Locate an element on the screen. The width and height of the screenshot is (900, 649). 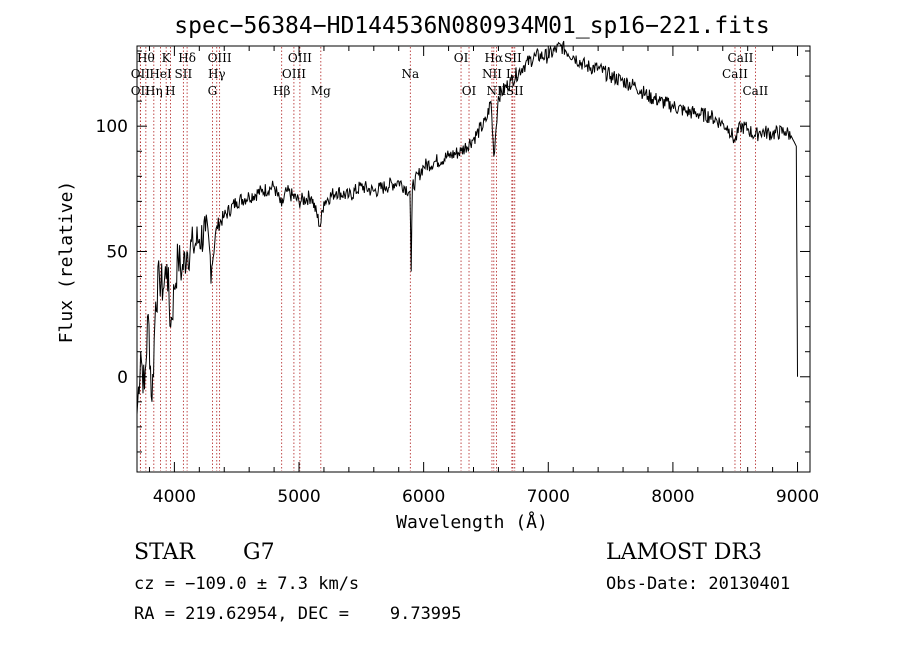
y-tick-label: 100 is located at coordinates (112, 127).